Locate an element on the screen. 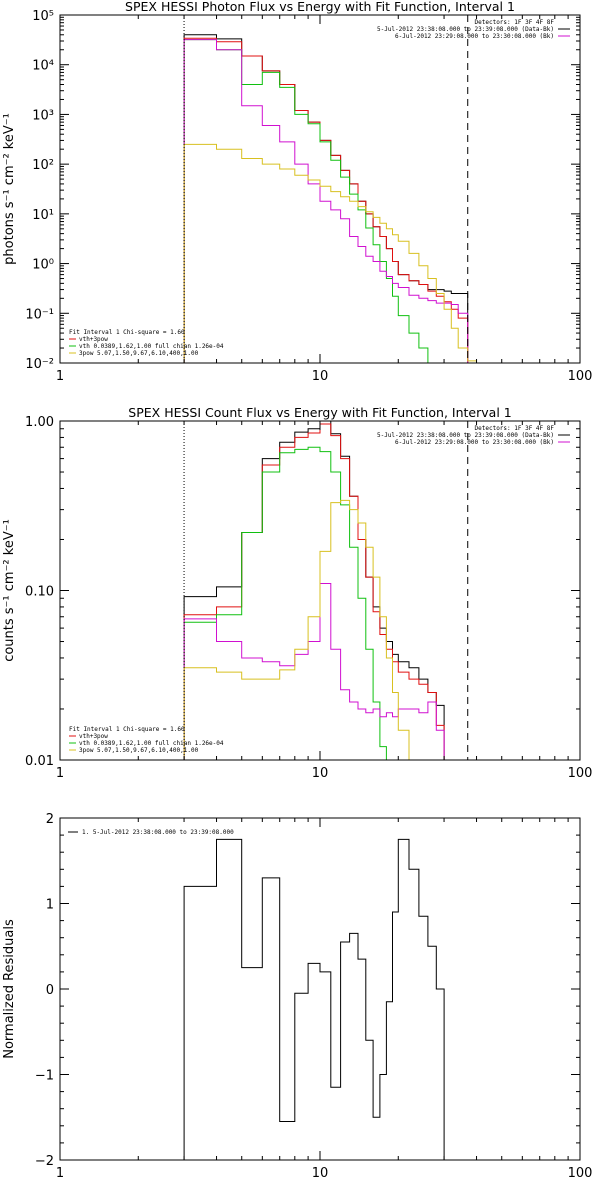  y-tick-label: −1 is located at coordinates (44, 1076).